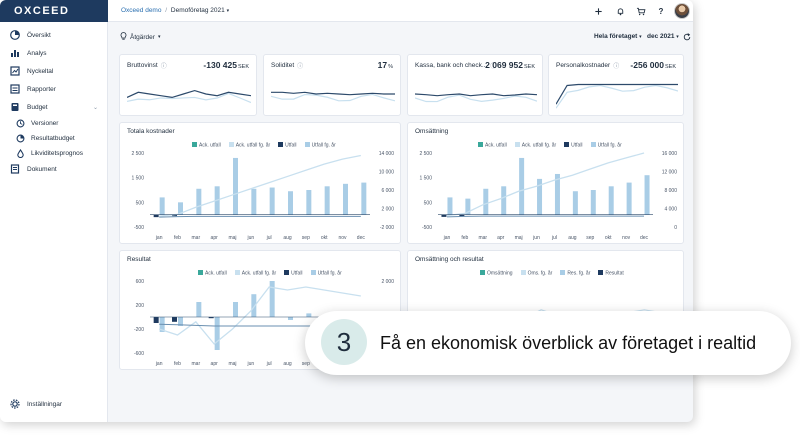  Describe the element at coordinates (54, 11) in the screenshot. I see `logo: OXCEED` at that location.